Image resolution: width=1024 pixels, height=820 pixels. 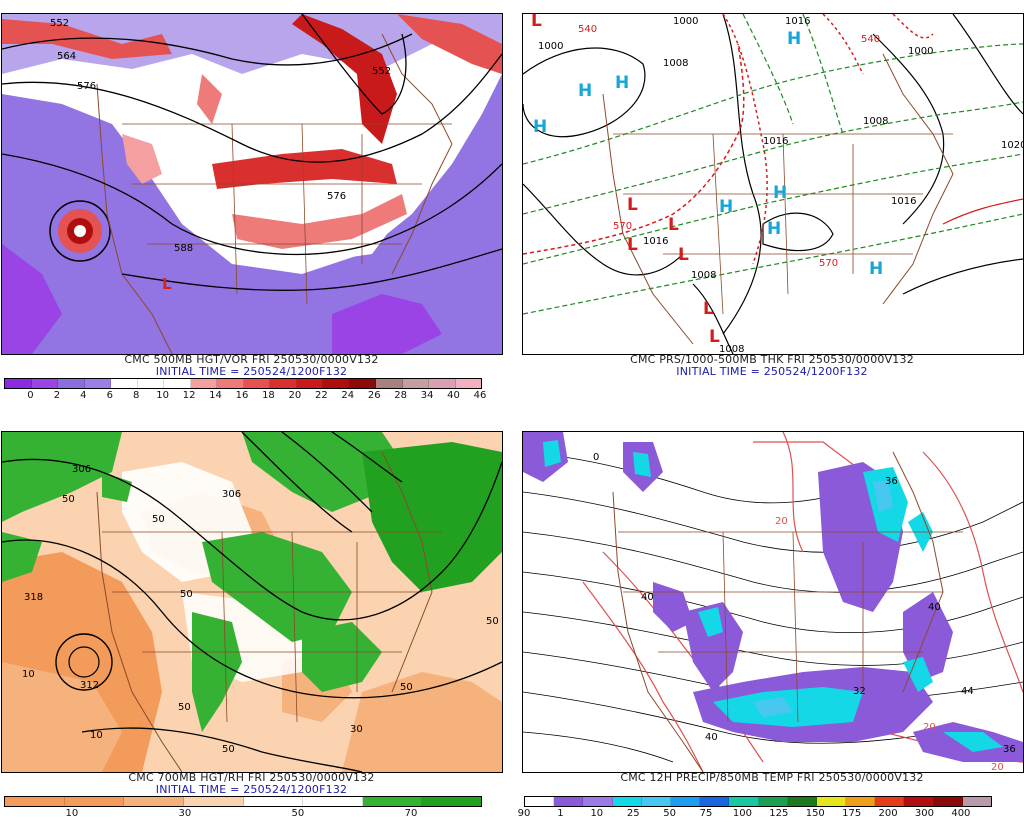 What do you see at coordinates (891, 481) in the screenshot?
I see `contour-label: 36` at bounding box center [891, 481].